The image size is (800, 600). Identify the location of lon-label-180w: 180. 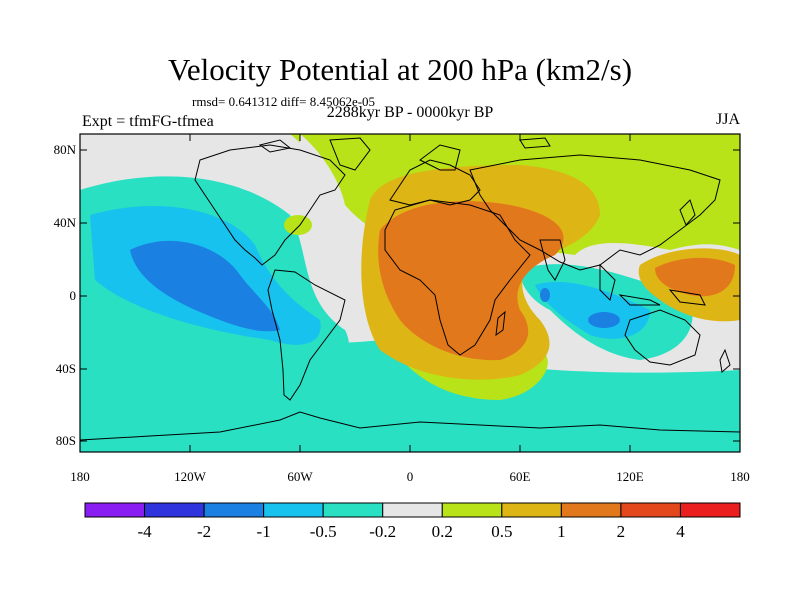
(80, 476).